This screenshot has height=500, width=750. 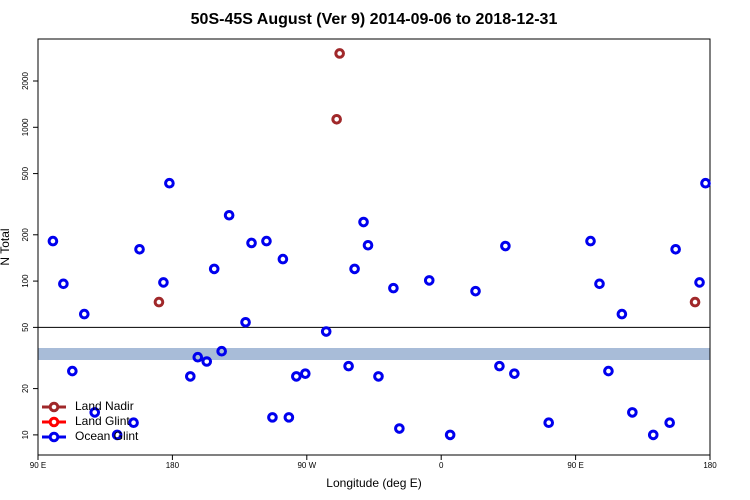 I want to click on legend-label: Land Glint, so click(x=102, y=421).